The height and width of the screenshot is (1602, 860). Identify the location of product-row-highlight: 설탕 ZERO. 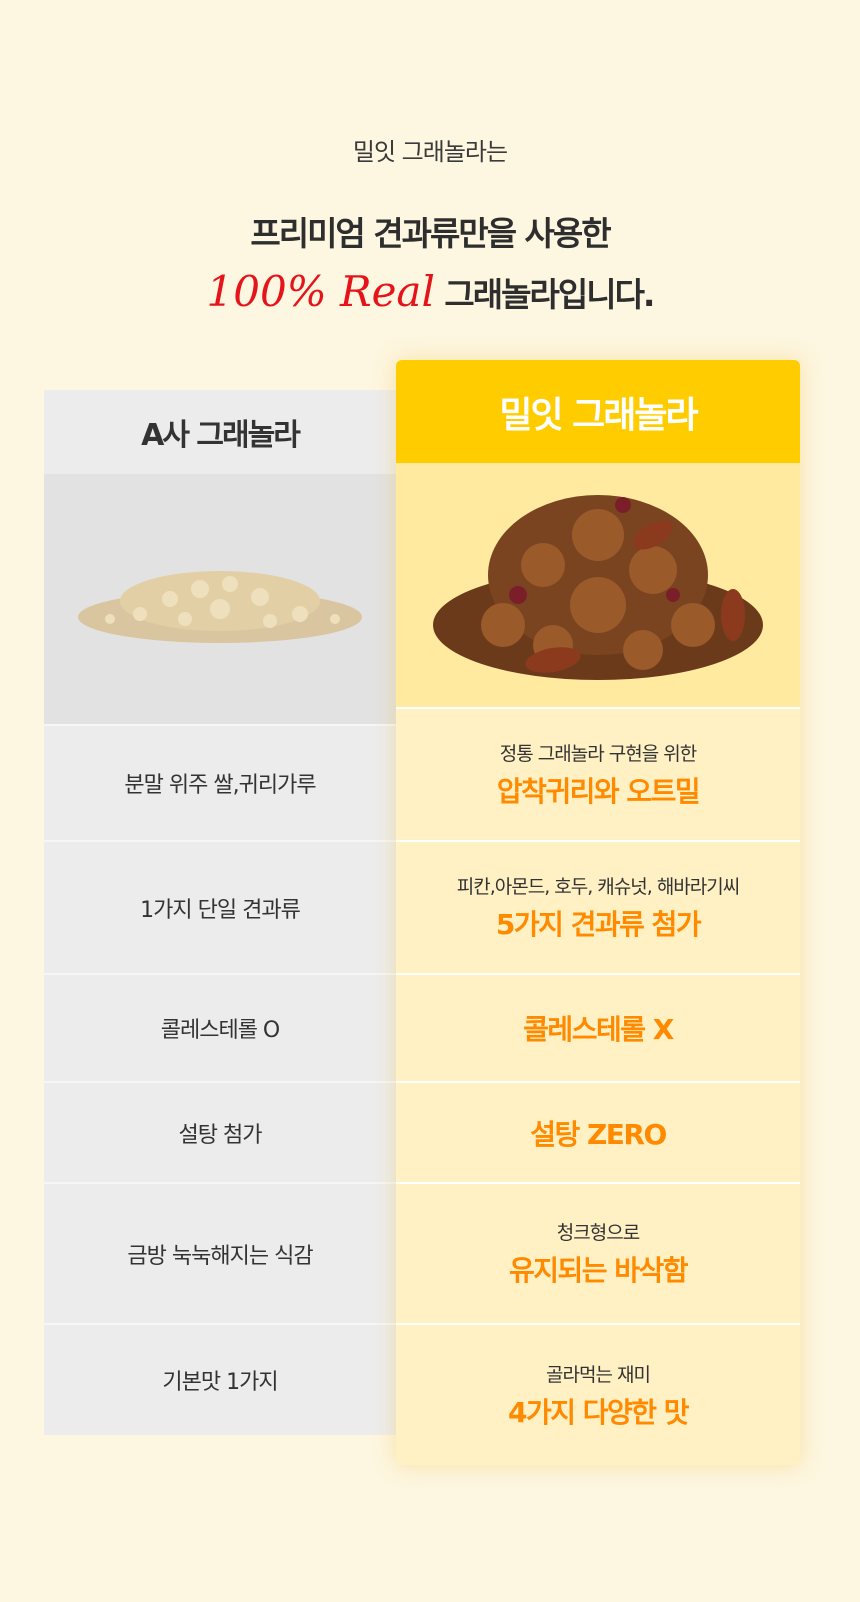
(598, 1134).